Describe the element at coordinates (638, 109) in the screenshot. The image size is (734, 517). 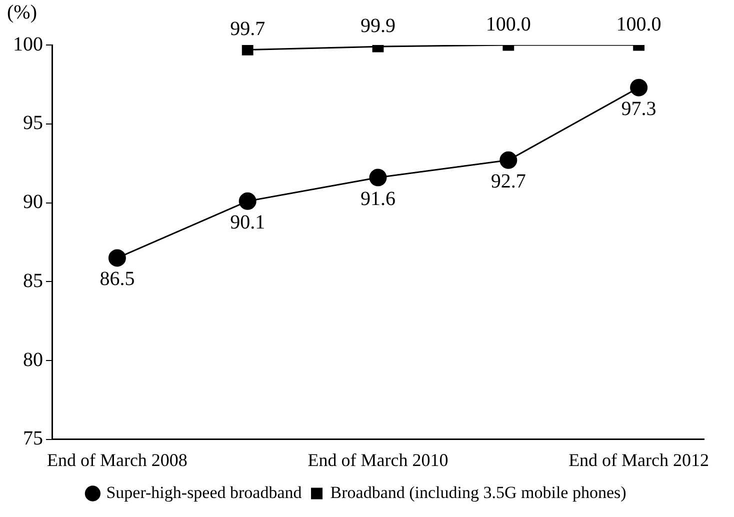
I see `data-label: 97.3` at that location.